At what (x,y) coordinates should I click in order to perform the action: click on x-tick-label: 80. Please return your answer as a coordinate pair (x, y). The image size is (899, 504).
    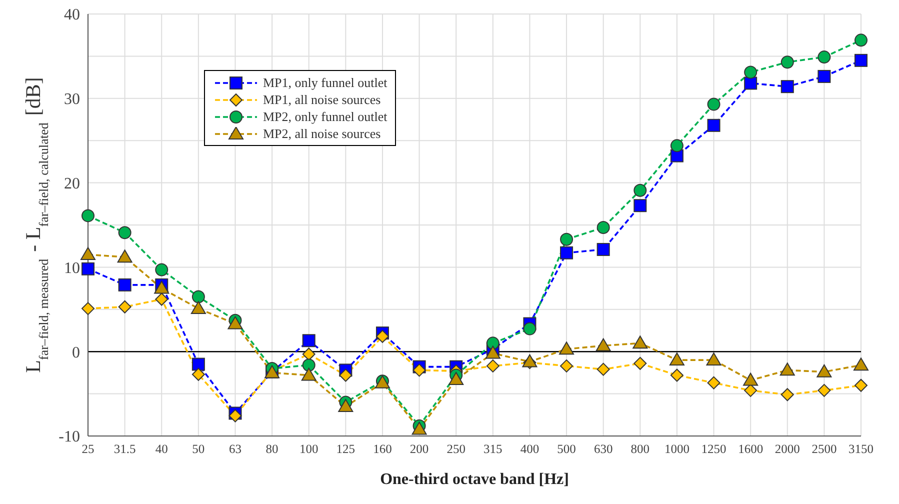
    Looking at the image, I should click on (272, 449).